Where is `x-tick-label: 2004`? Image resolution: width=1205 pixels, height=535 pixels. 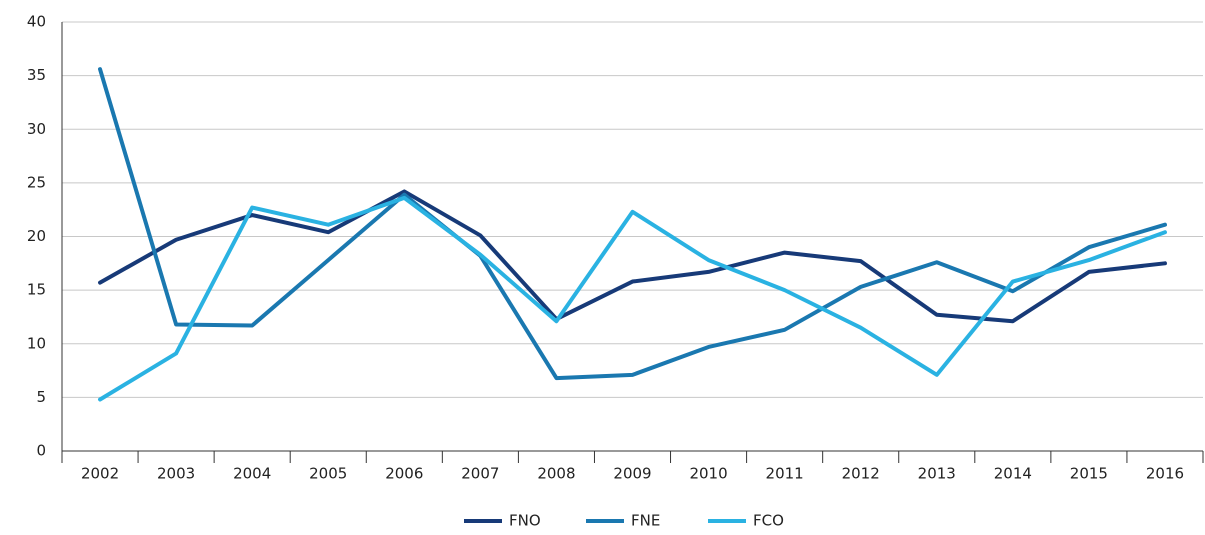 x-tick-label: 2004 is located at coordinates (252, 474).